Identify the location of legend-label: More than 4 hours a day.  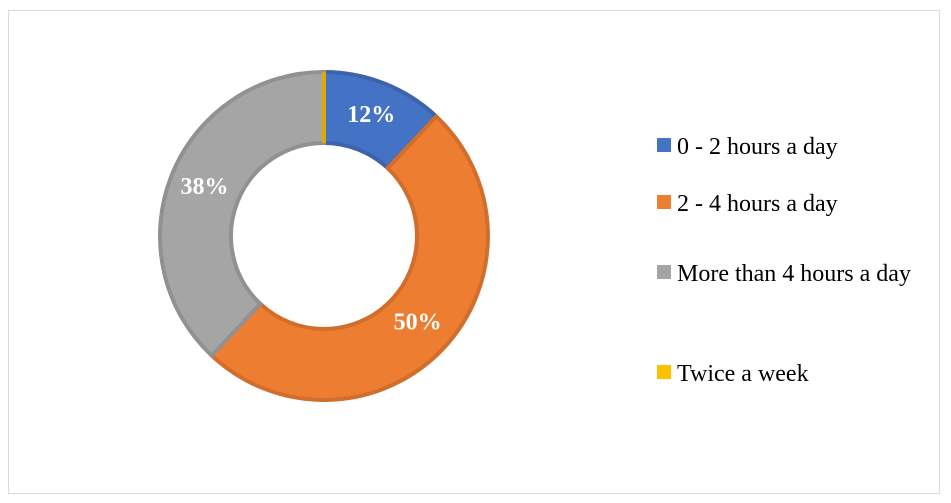
(794, 274).